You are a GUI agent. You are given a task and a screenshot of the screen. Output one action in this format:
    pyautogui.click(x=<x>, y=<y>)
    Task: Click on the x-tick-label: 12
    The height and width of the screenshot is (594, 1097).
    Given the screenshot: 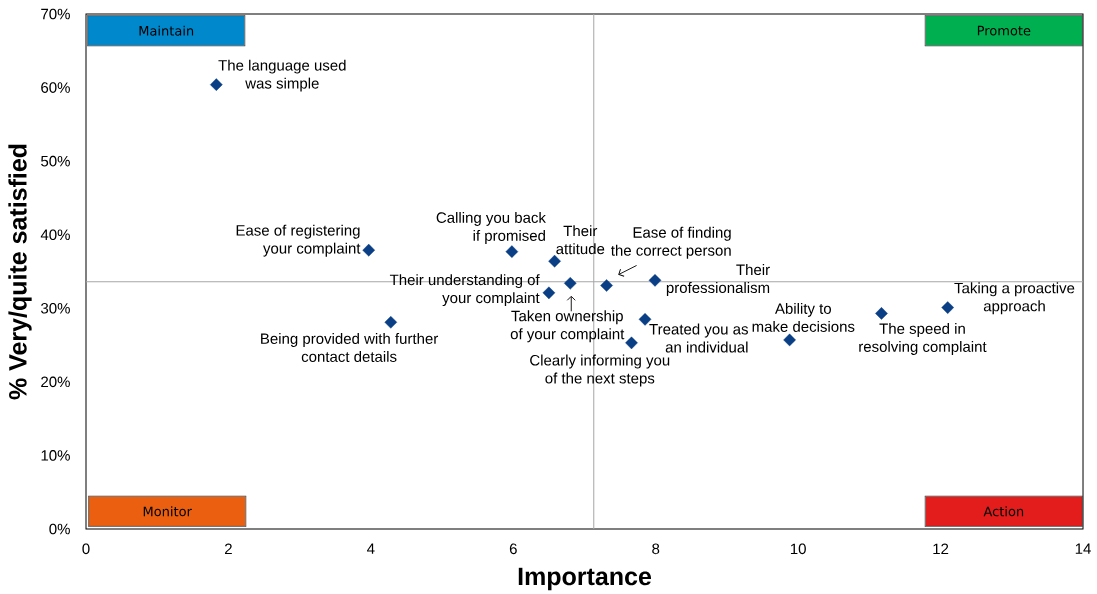 What is the action you would take?
    pyautogui.click(x=941, y=549)
    